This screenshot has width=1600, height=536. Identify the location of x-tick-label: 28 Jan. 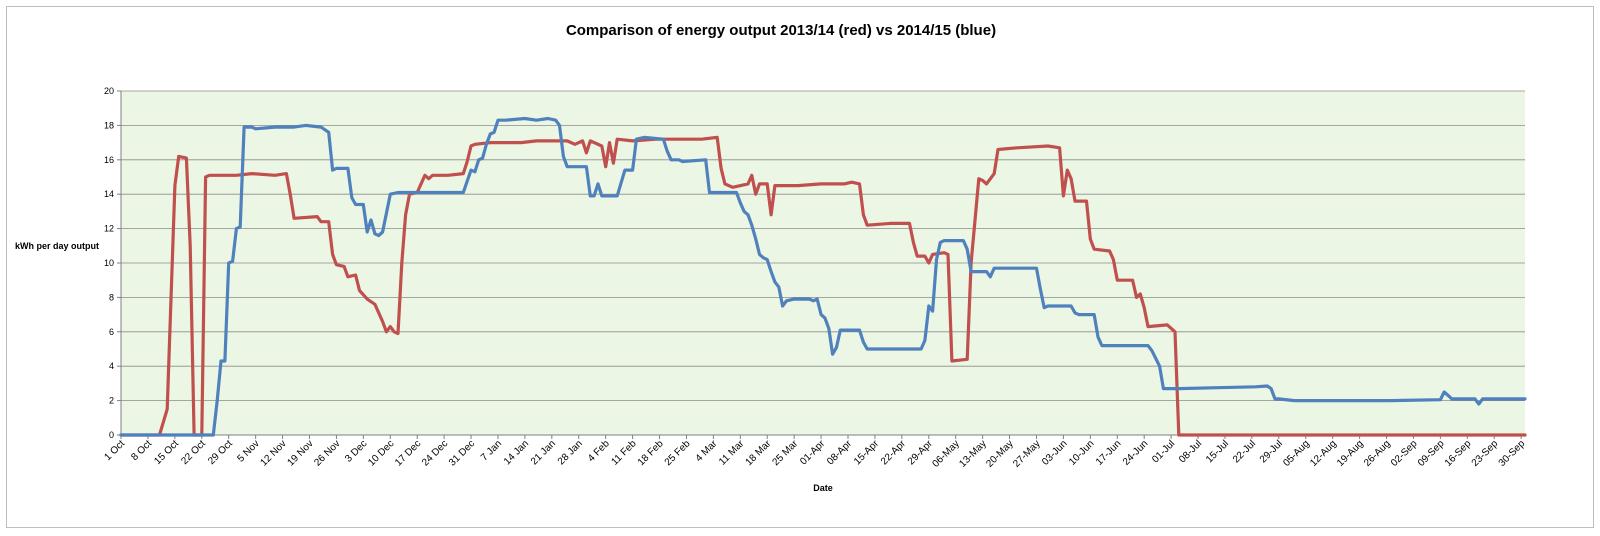
(570, 452).